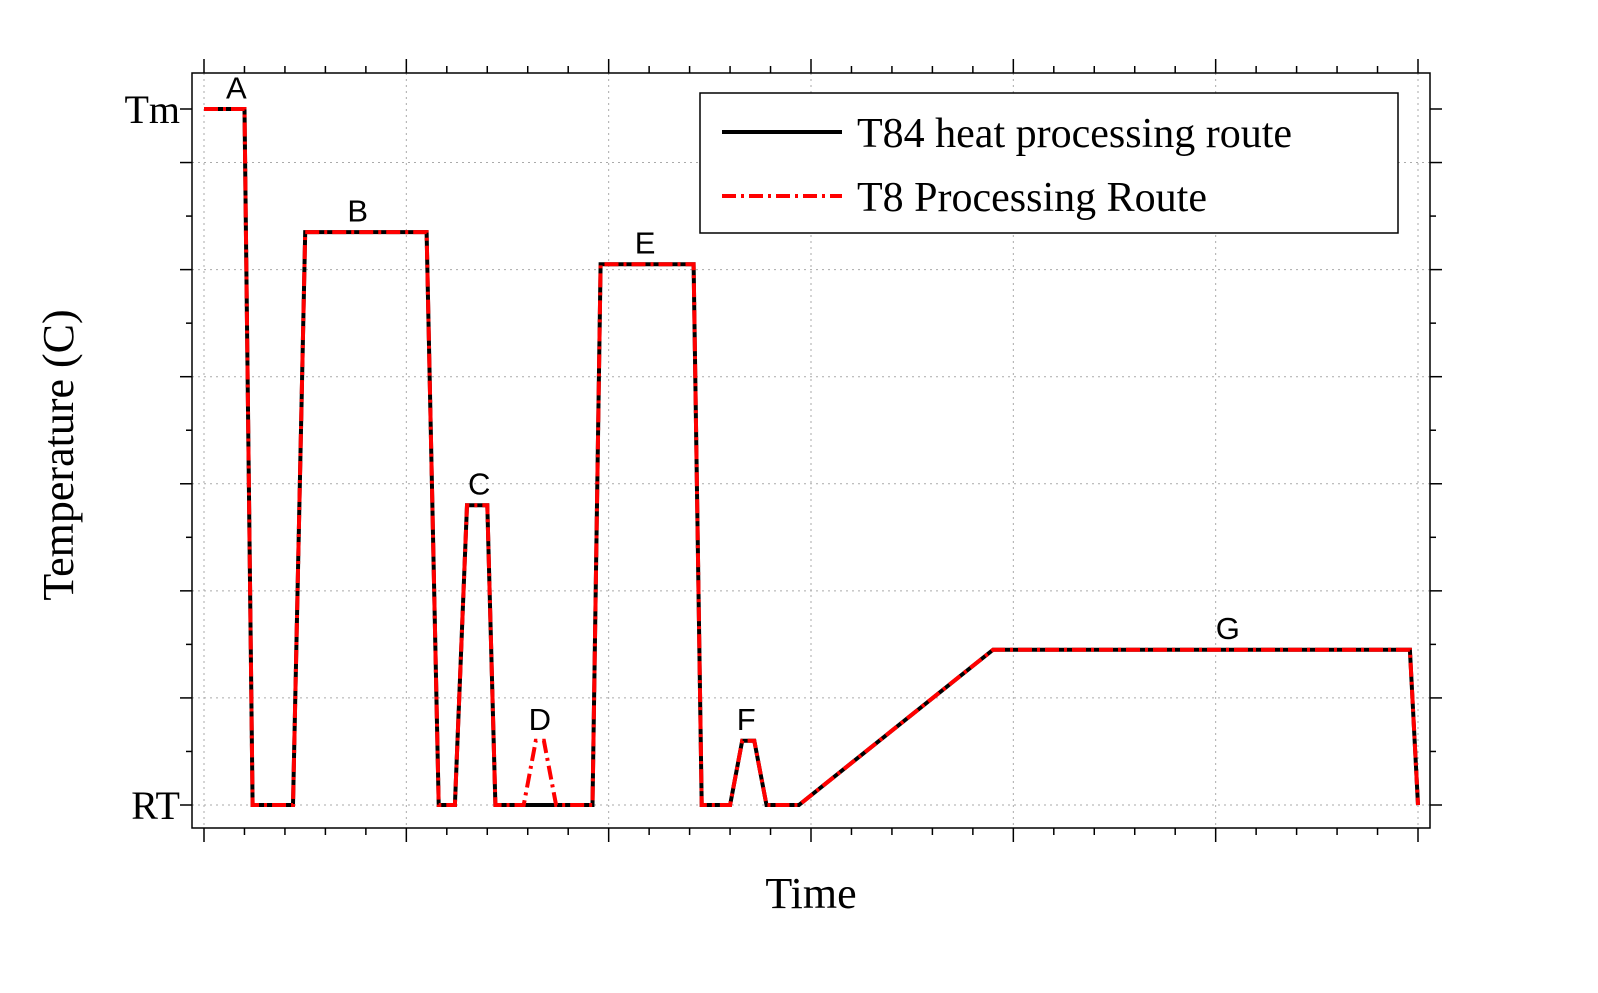 The image size is (1598, 993). Describe the element at coordinates (1032, 198) in the screenshot. I see `legend-label-t8: T8 Processing Route` at that location.